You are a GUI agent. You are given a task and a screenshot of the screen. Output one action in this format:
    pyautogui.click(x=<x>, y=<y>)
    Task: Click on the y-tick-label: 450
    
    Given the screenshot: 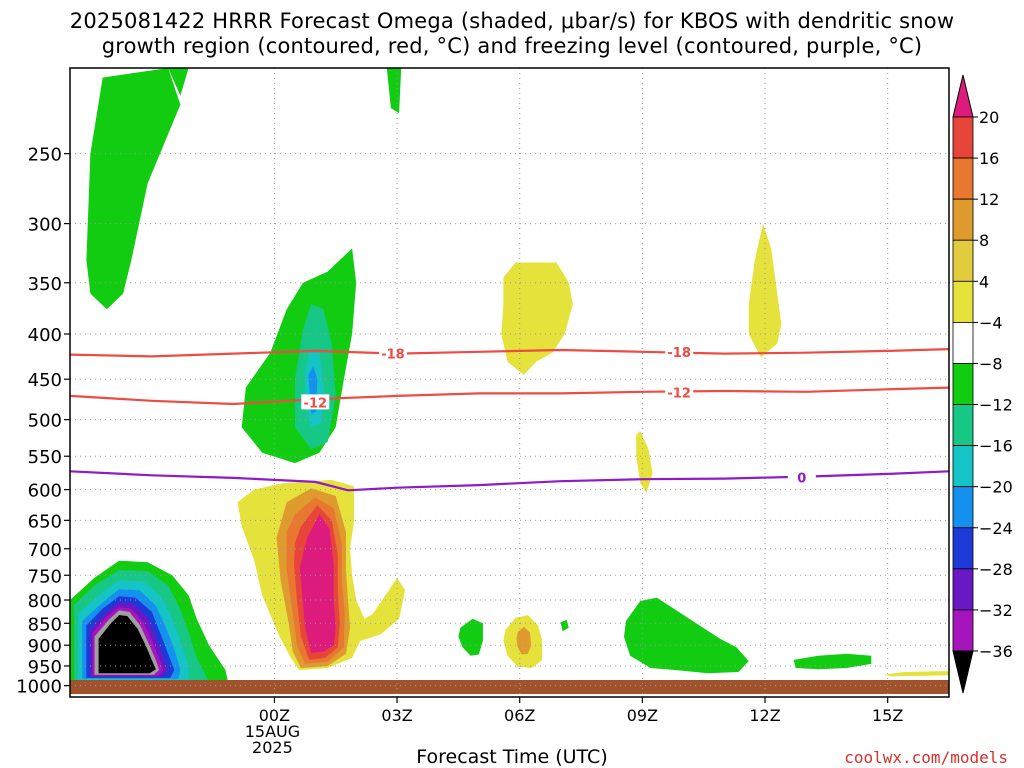 What is the action you would take?
    pyautogui.click(x=45, y=380)
    